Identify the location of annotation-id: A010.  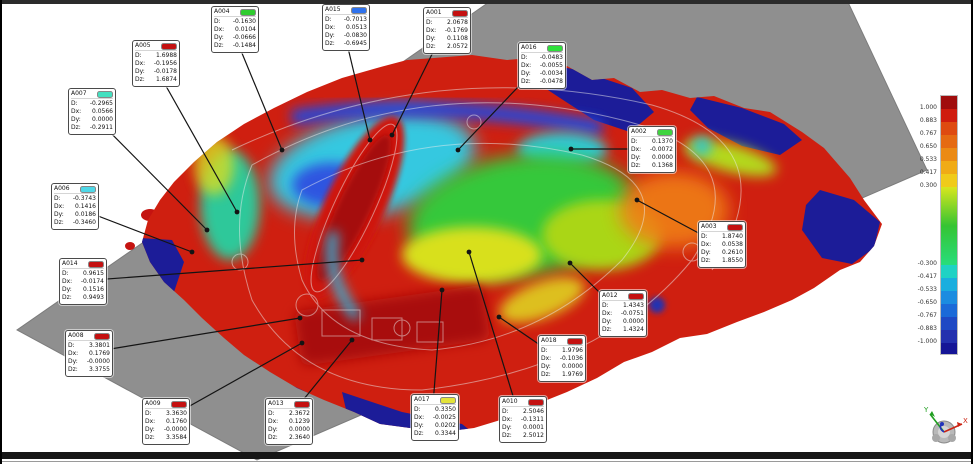
(510, 401).